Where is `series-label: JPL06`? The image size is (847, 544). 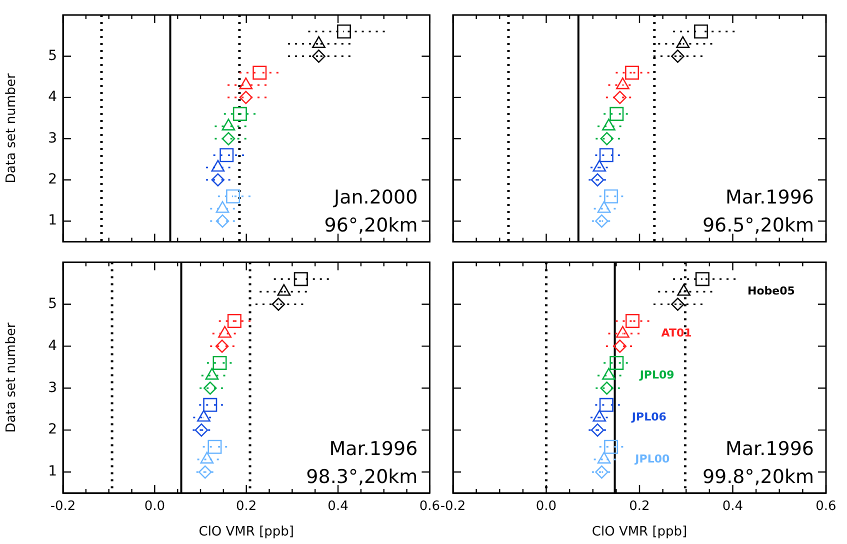
series-label: JPL06 is located at coordinates (648, 417).